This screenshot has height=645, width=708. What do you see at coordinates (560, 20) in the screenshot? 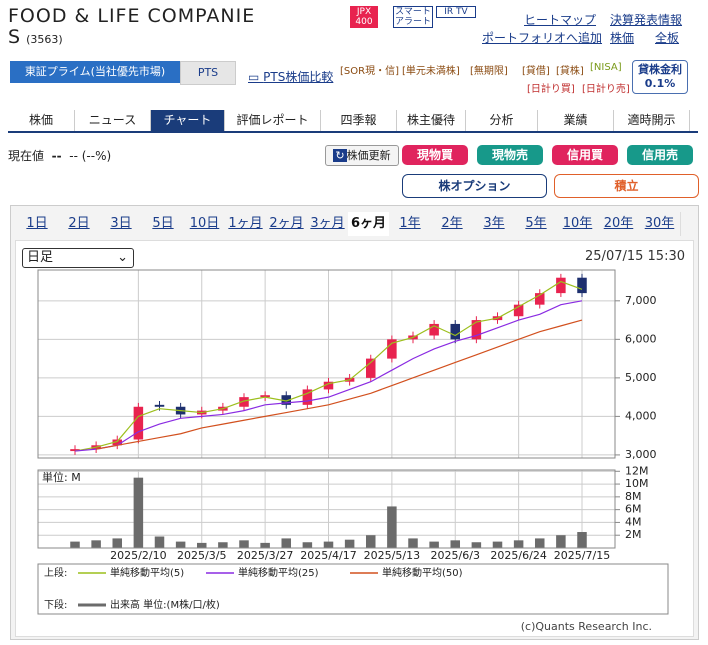
I see `header-link: ヒートマップ` at bounding box center [560, 20].